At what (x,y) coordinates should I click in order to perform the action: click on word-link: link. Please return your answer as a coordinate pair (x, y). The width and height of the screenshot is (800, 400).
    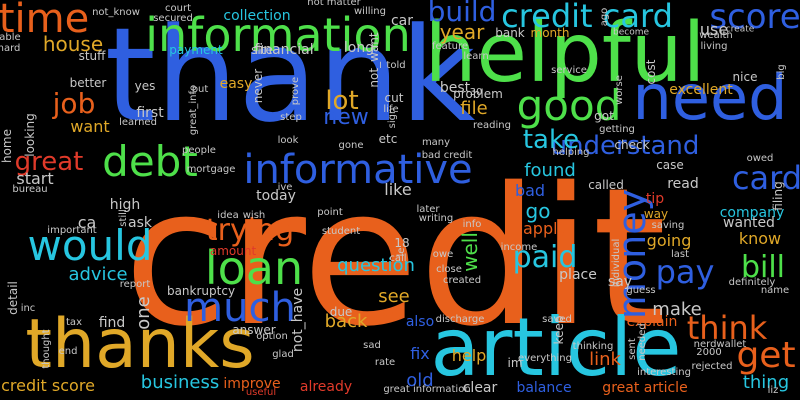
    Looking at the image, I should click on (605, 359).